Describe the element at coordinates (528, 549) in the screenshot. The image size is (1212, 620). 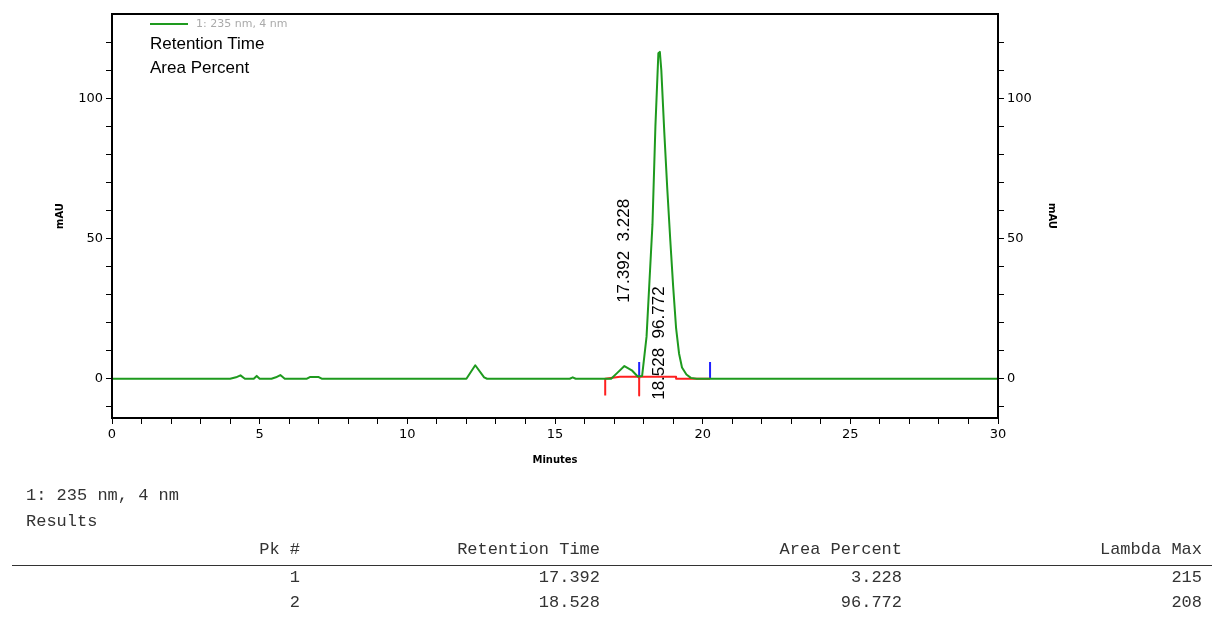
I see `text: Retention Time` at that location.